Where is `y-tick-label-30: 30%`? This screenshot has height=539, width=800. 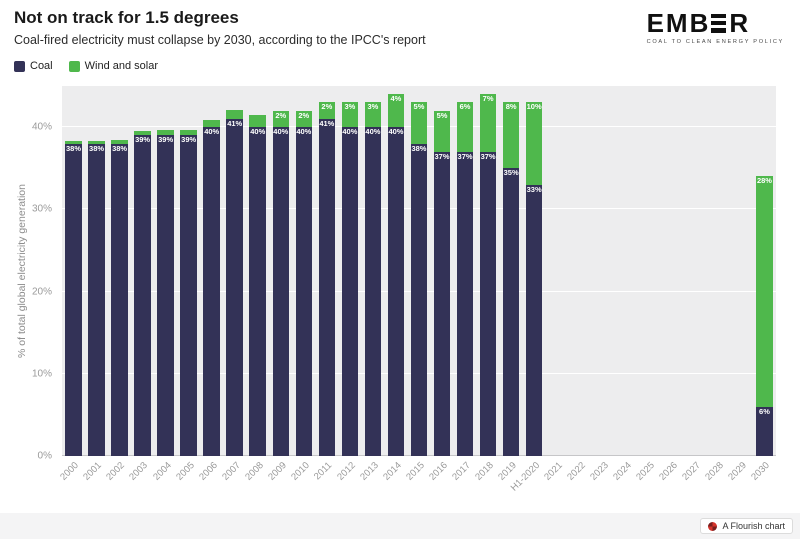
y-tick-label-30: 30% is located at coordinates (41, 209).